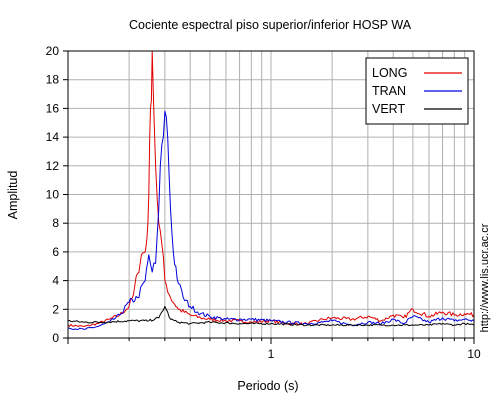 The width and height of the screenshot is (500, 400). What do you see at coordinates (53, 166) in the screenshot?
I see `y-tick-label: 12` at bounding box center [53, 166].